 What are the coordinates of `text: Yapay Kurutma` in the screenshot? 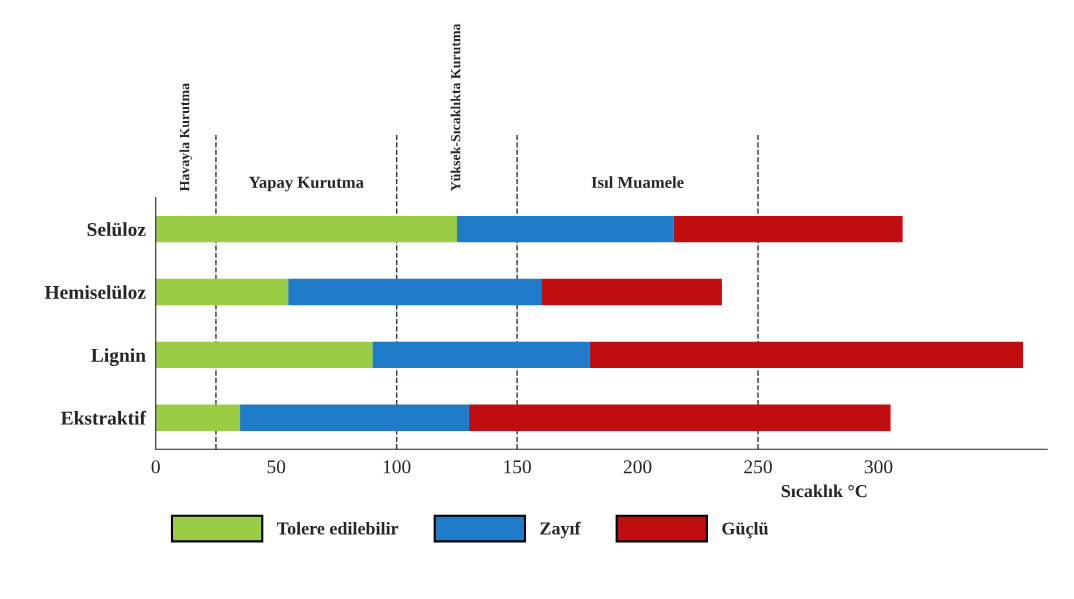 It's located at (306, 184).